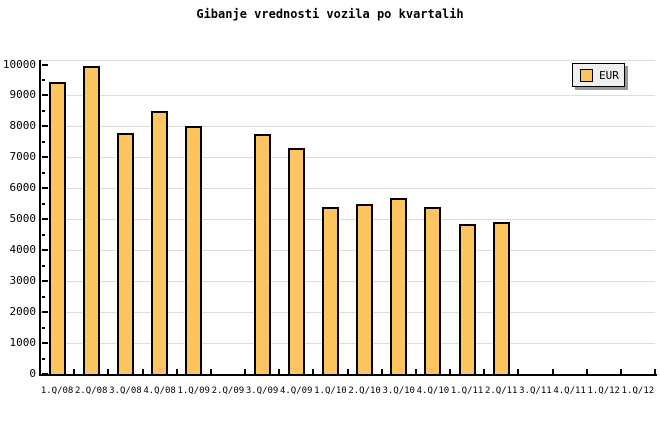 This screenshot has height=440, width=660. What do you see at coordinates (586, 75) in the screenshot?
I see `legend-swatch-icon` at bounding box center [586, 75].